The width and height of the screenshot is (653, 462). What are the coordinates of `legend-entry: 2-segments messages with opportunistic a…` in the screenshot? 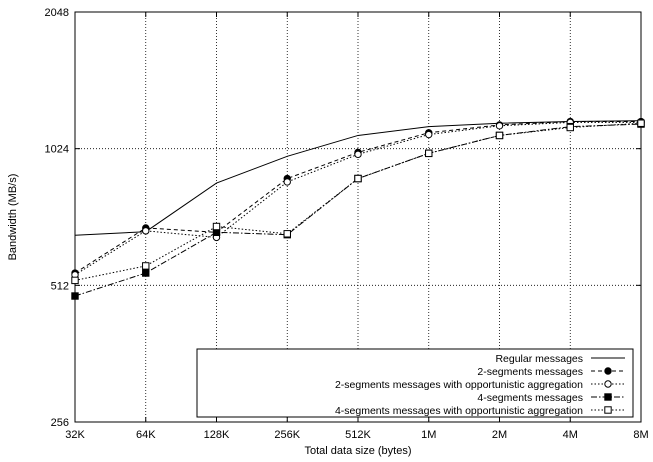 It's located at (480, 385).